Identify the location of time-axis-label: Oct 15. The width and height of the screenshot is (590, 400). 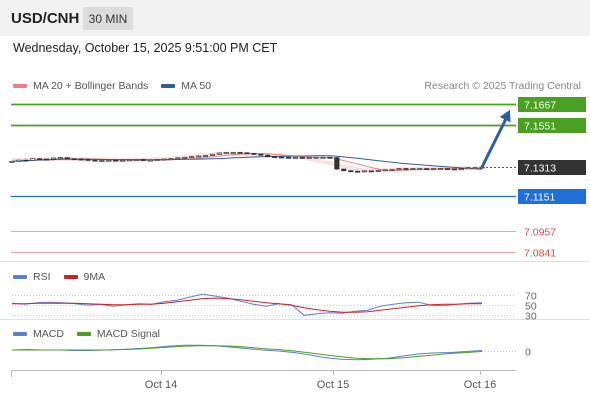
(333, 385).